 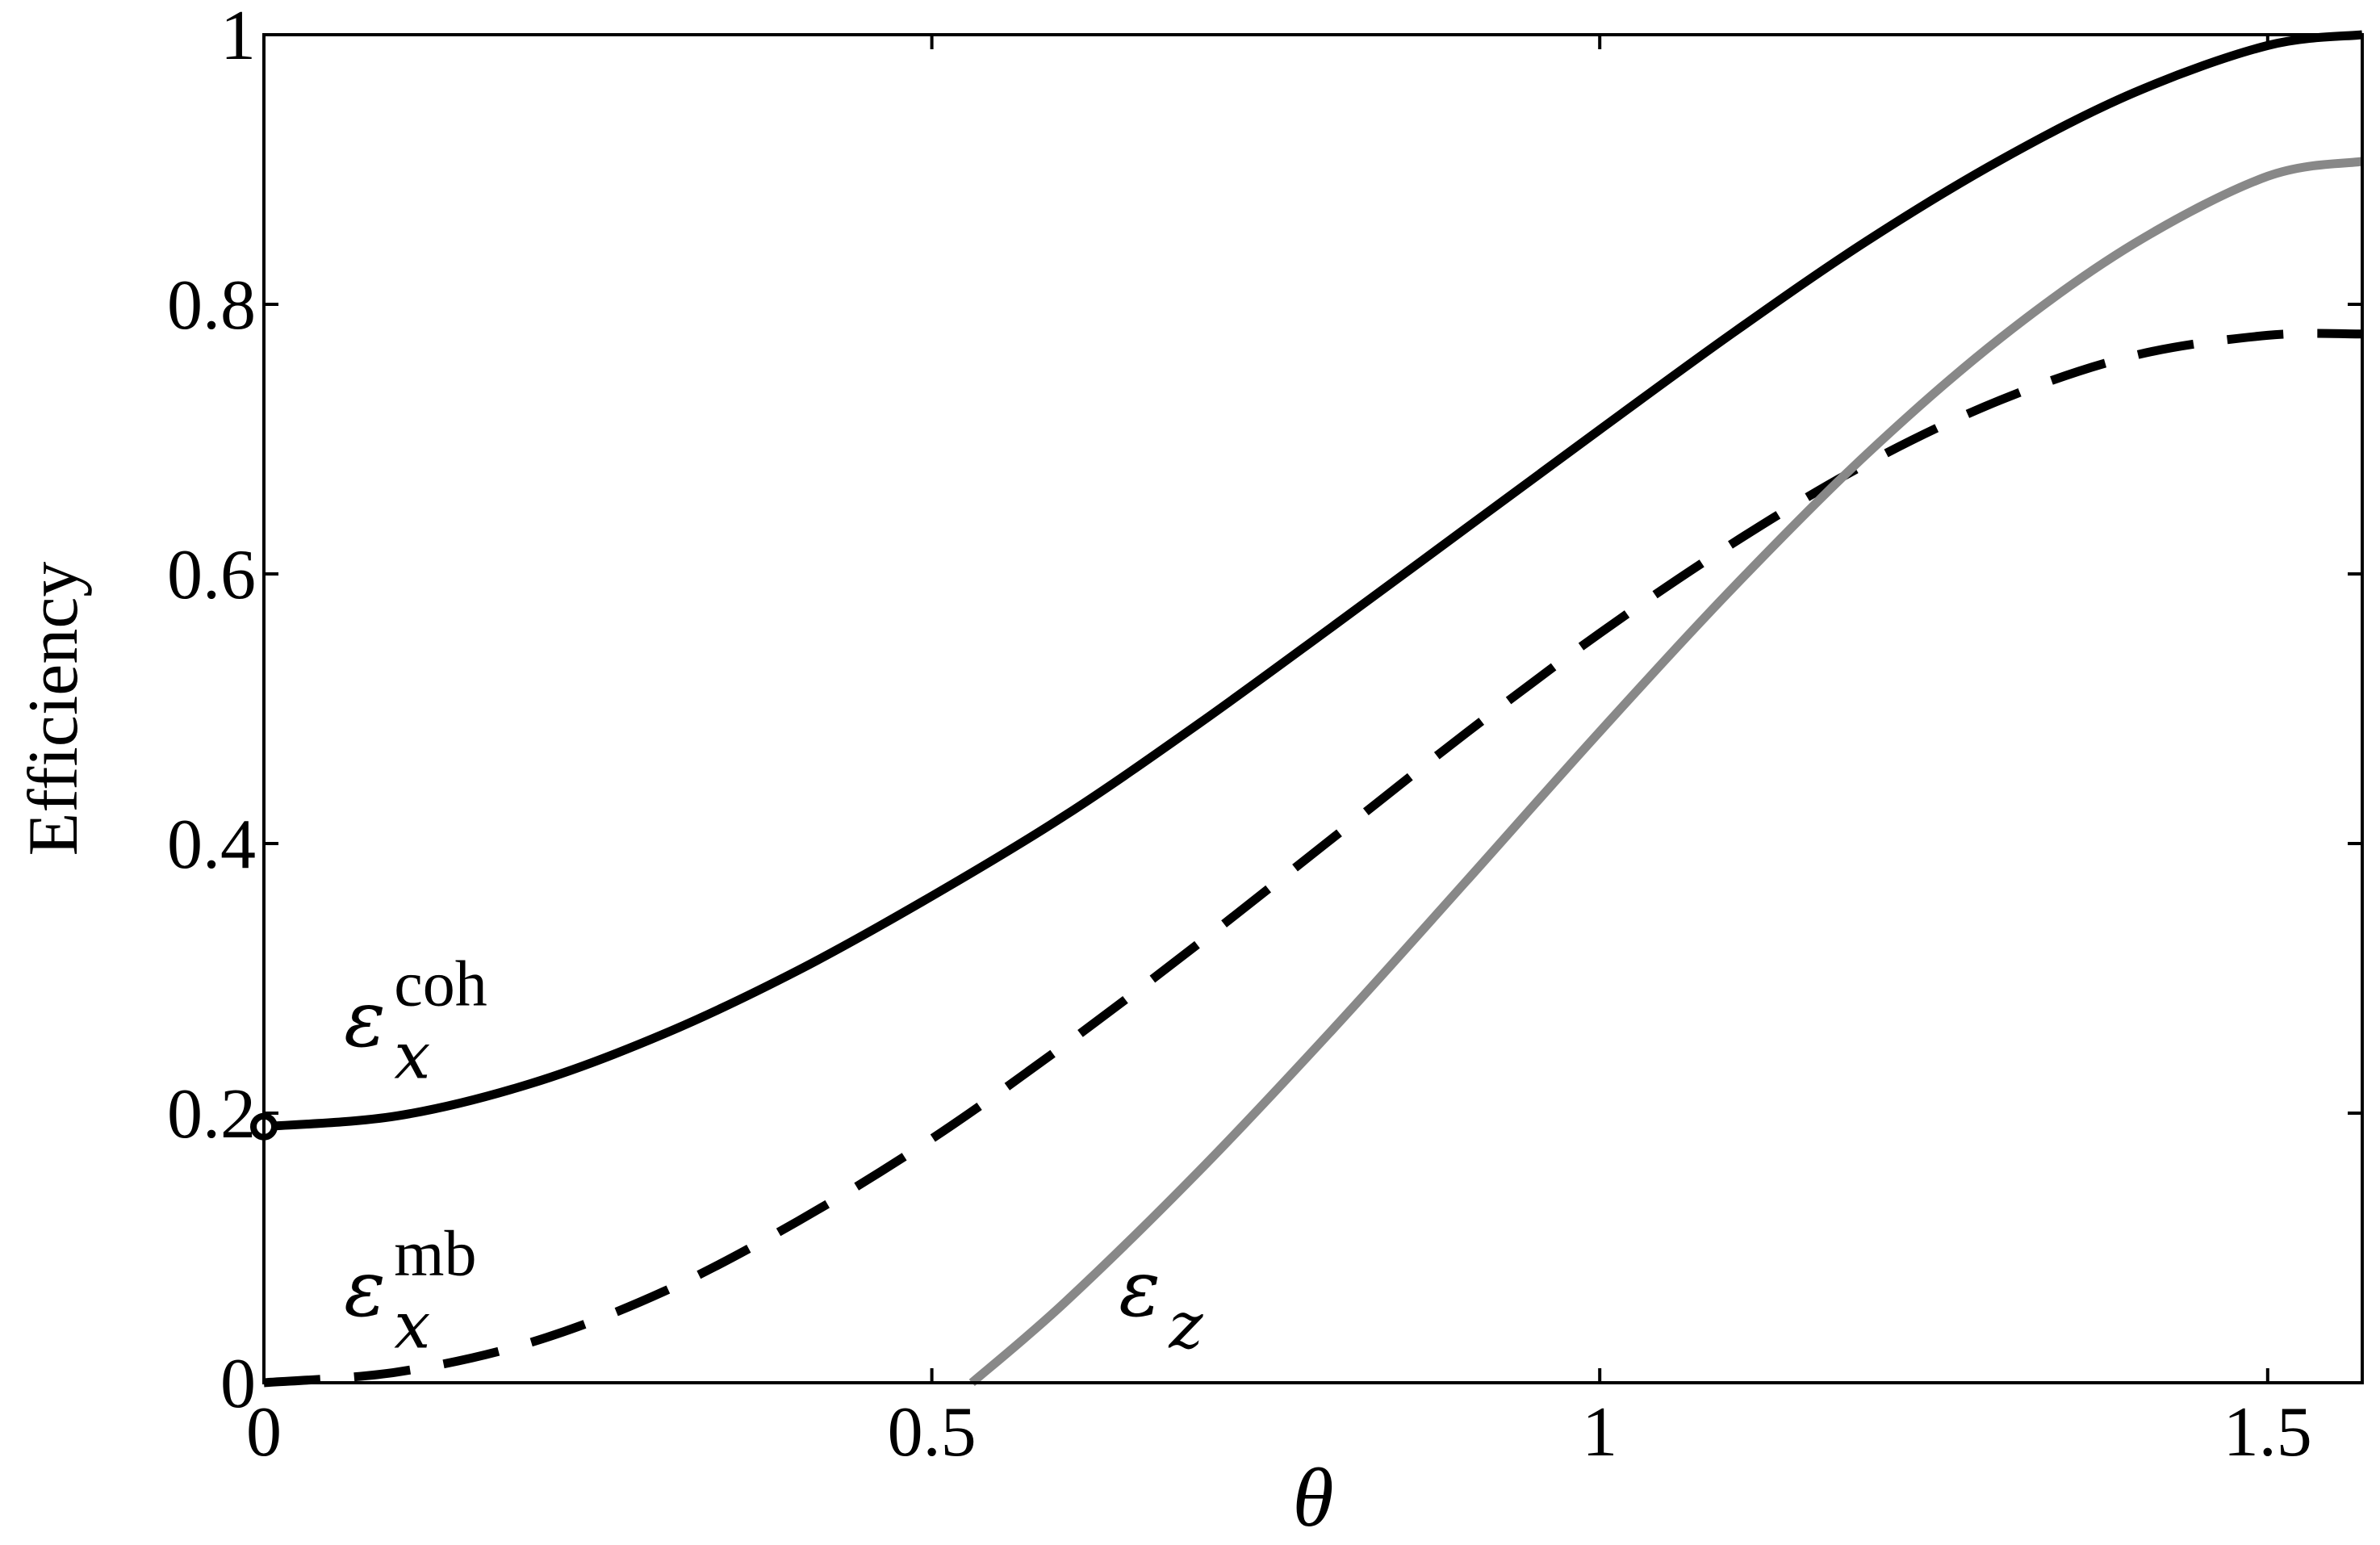 What do you see at coordinates (1185, 1325) in the screenshot?
I see `annotation-sub: z` at bounding box center [1185, 1325].